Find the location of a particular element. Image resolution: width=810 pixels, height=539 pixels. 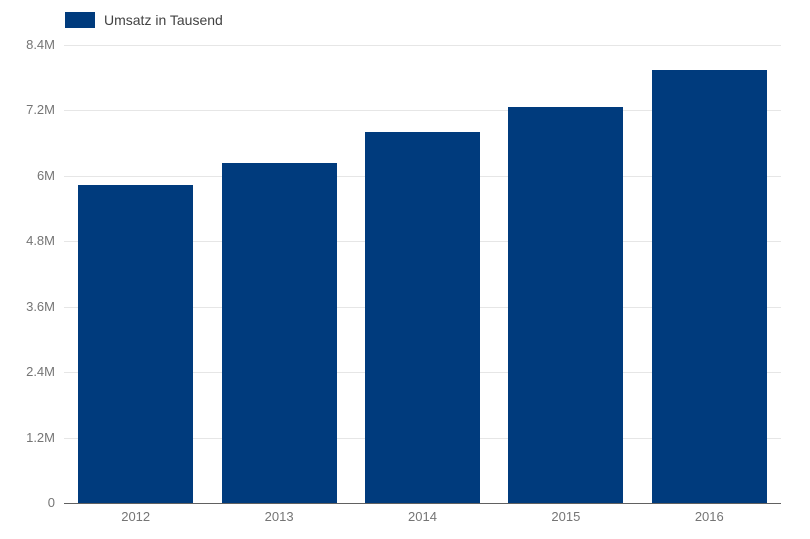

bar-2016 is located at coordinates (709, 286).